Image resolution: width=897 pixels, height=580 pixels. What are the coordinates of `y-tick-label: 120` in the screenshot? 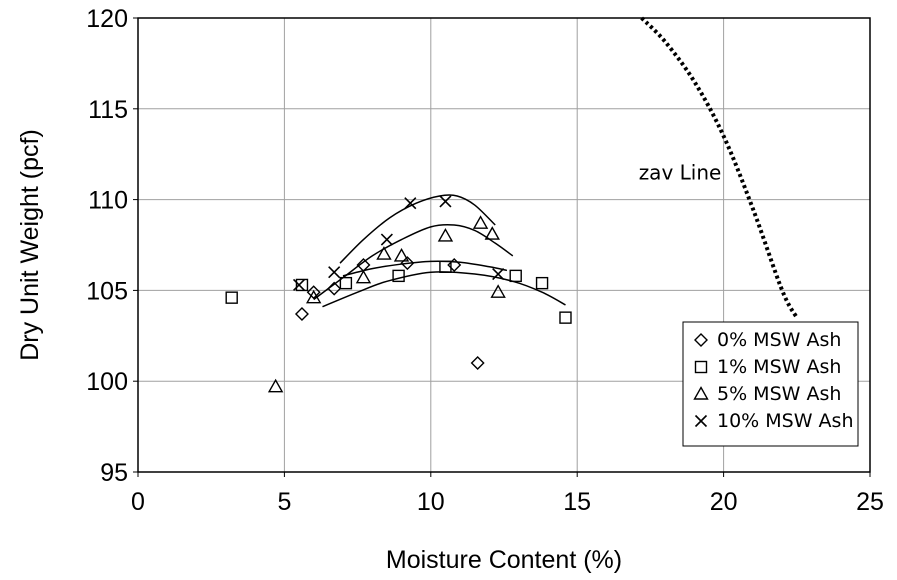 It's located at (107, 19).